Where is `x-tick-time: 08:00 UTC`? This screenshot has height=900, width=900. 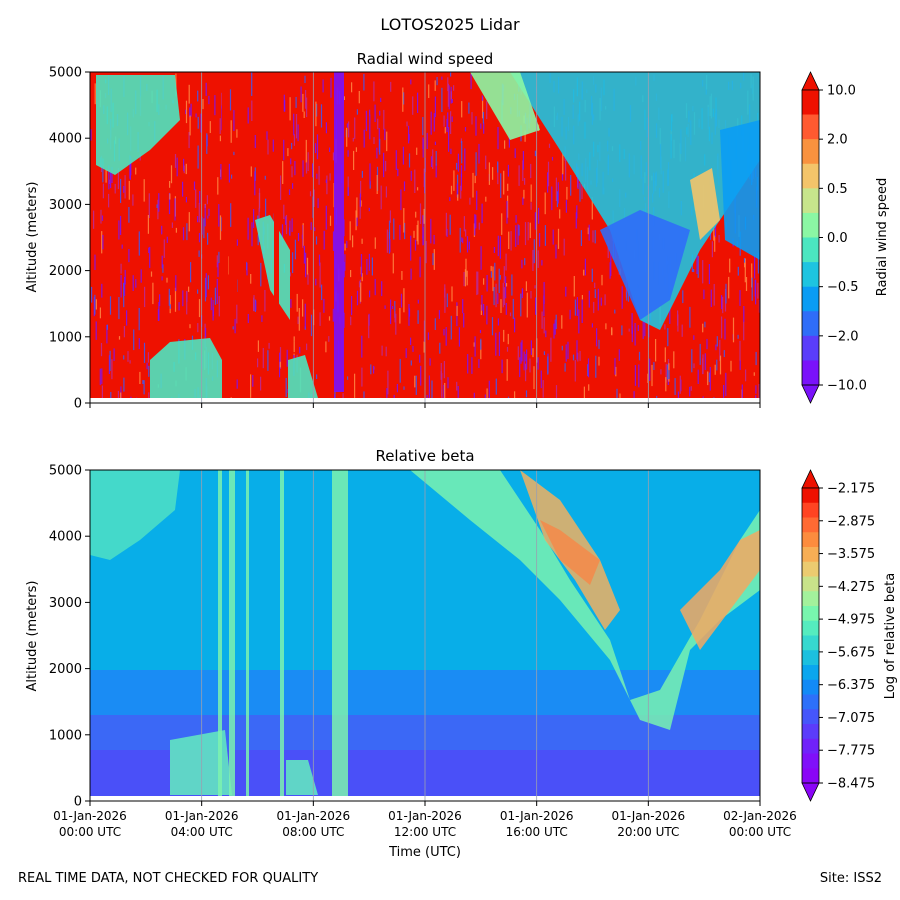 x-tick-time: 08:00 UTC is located at coordinates (313, 832).